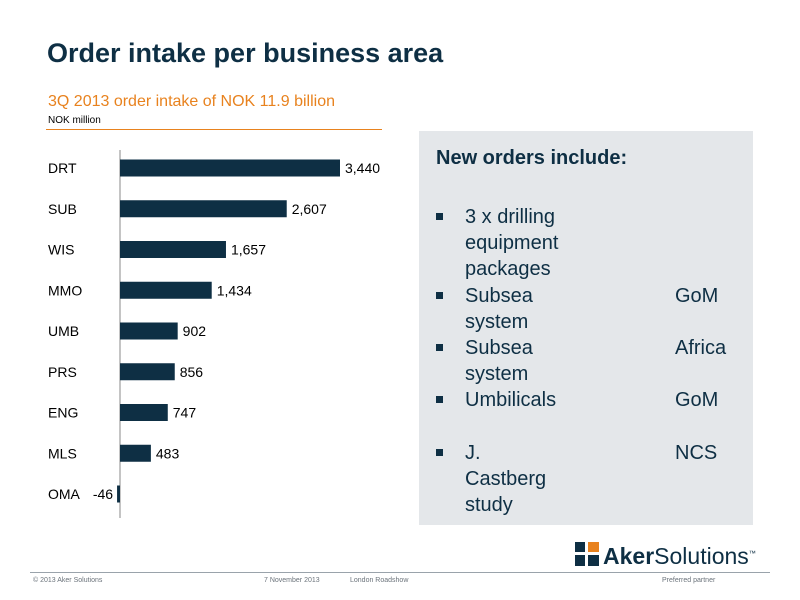 The width and height of the screenshot is (800, 600). I want to click on value-label: 3,440, so click(362, 168).